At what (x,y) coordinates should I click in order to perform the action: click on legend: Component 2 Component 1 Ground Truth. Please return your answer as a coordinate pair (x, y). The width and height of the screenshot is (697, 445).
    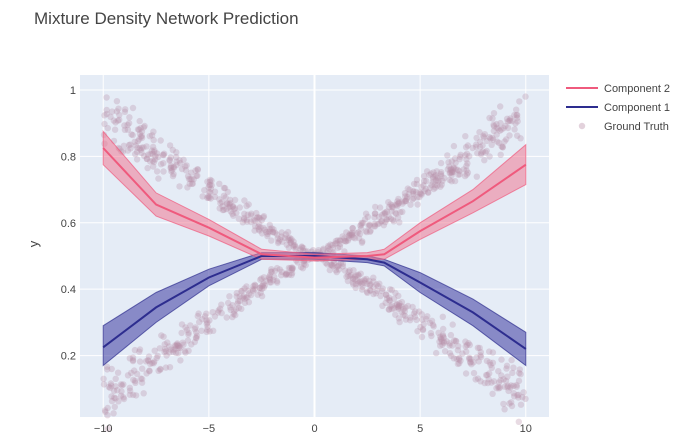
    Looking at the image, I should click on (618, 108).